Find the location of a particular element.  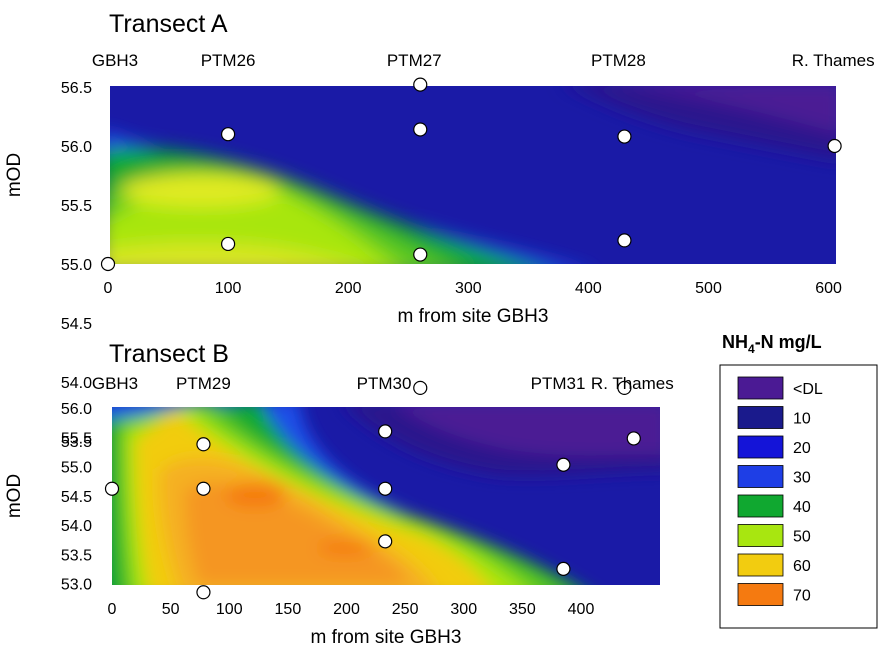

transect-b-site-labels: GBH3 PTM29 PTM30 PTM31 R. Thames is located at coordinates (383, 383).